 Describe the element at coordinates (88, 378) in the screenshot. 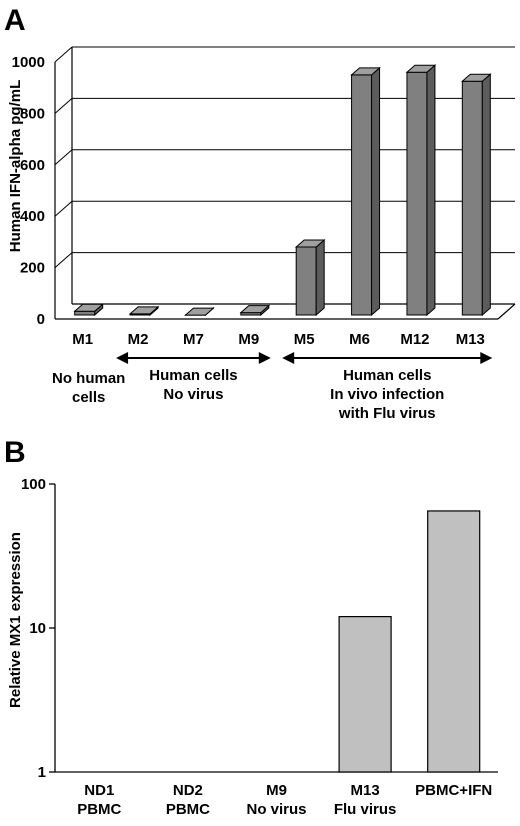

I see `panel-a-group-label: No human` at that location.